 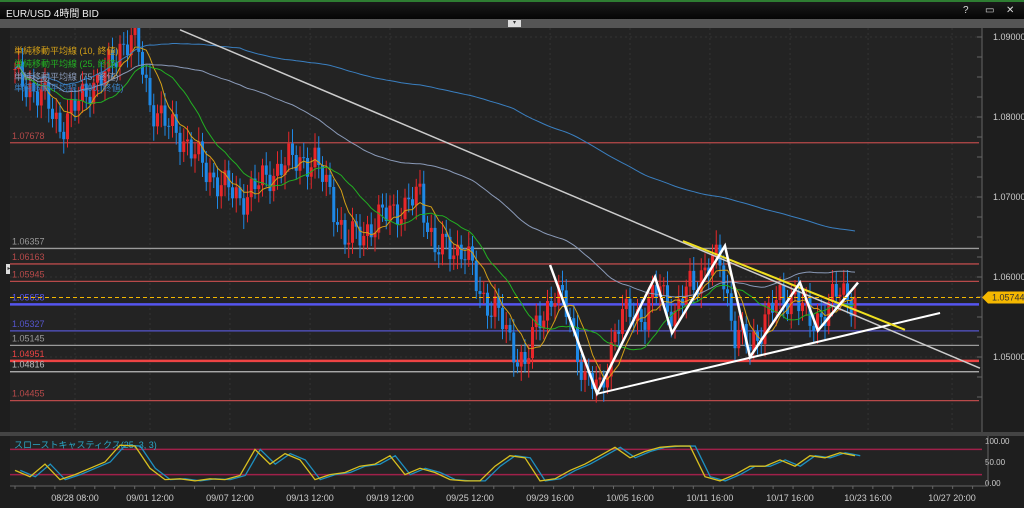 What do you see at coordinates (1010, 10) in the screenshot?
I see `close-button: ✕` at bounding box center [1010, 10].